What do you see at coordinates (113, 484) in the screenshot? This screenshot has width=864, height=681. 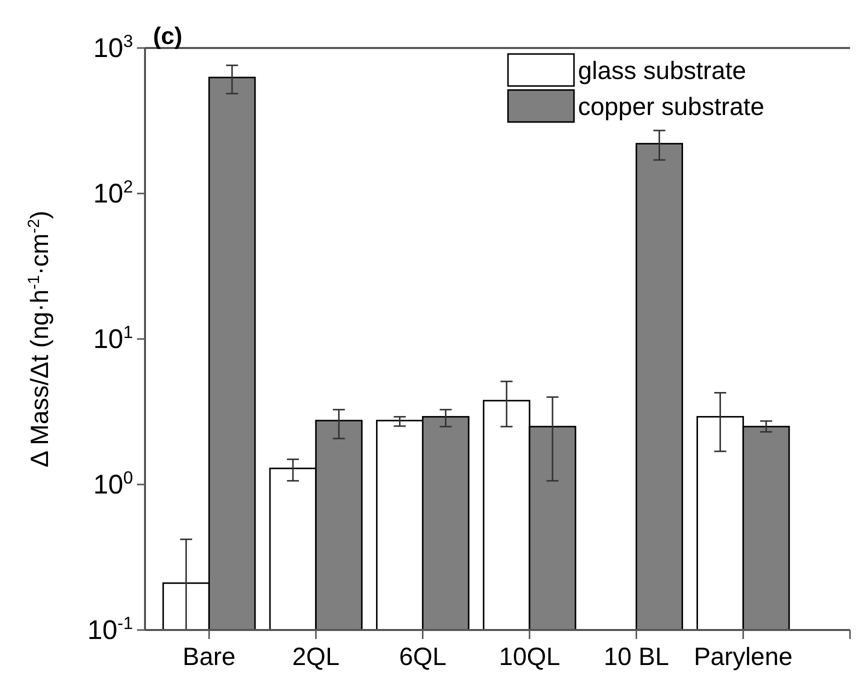 I see `y-tick-label: 10$^{0}$` at bounding box center [113, 484].